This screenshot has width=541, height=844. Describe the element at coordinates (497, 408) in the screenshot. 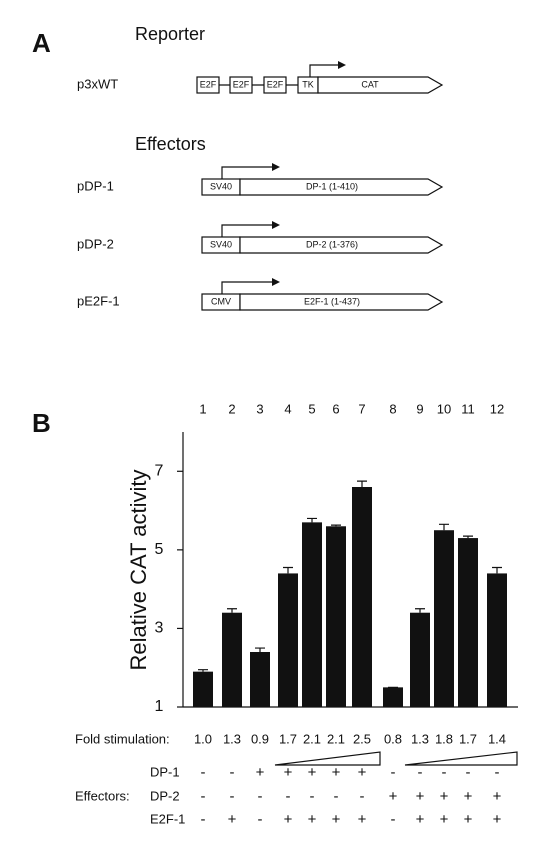

I see `lane-number: 12` at that location.